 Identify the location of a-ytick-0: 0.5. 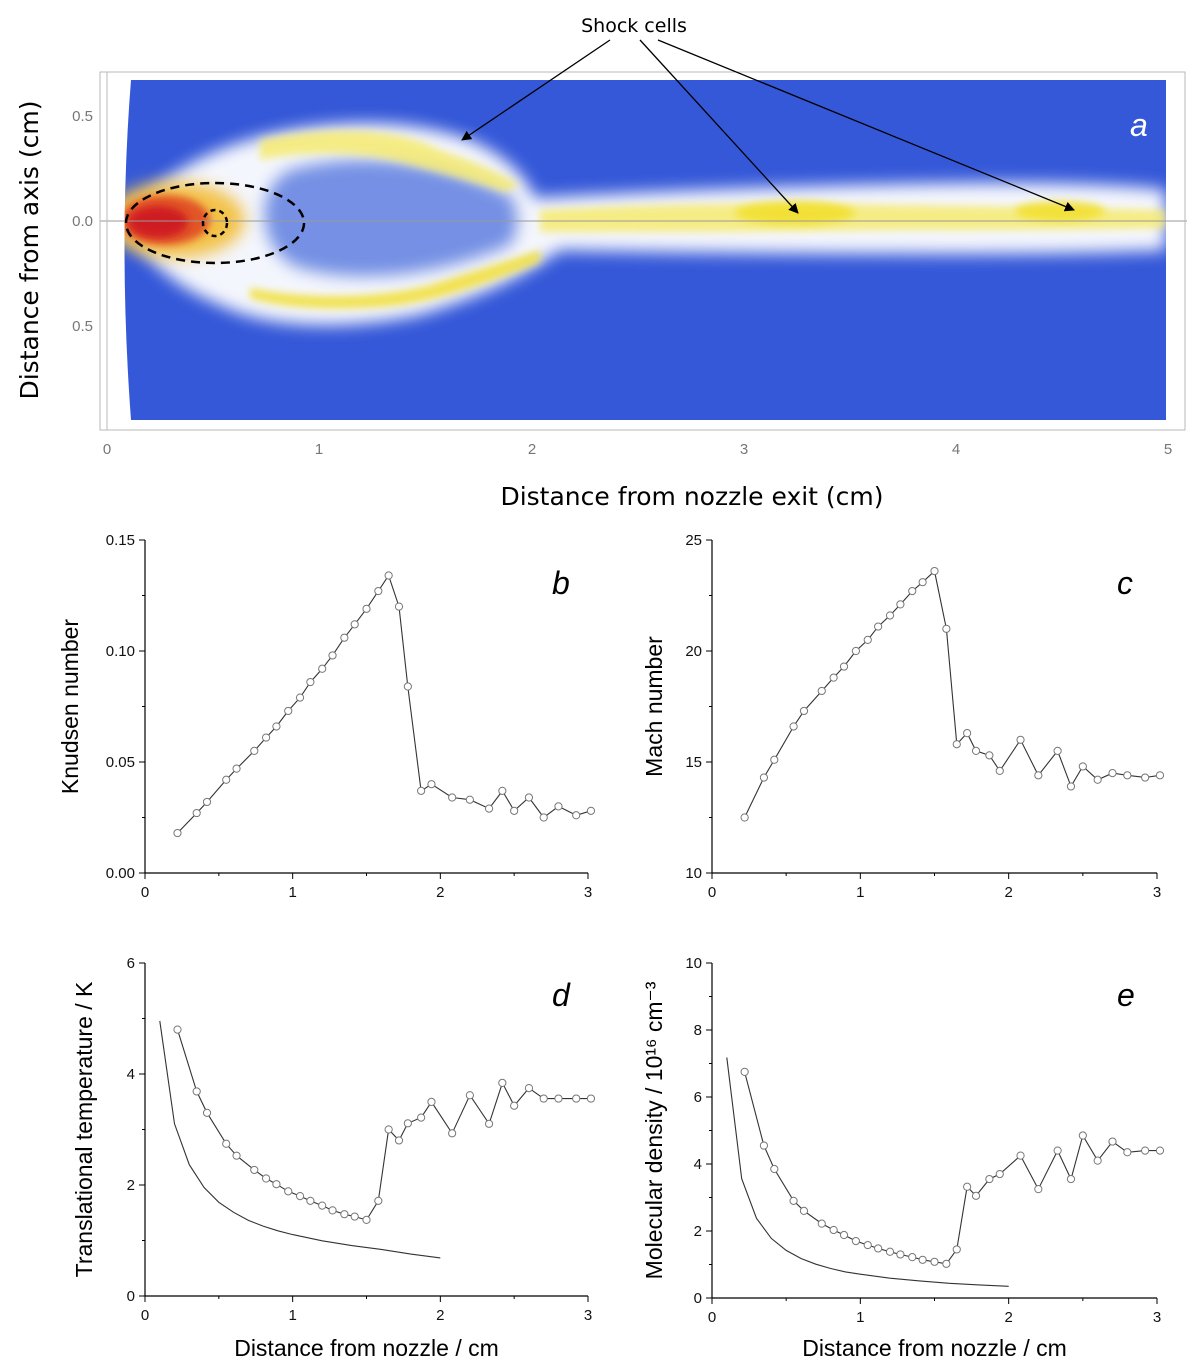
(82, 116).